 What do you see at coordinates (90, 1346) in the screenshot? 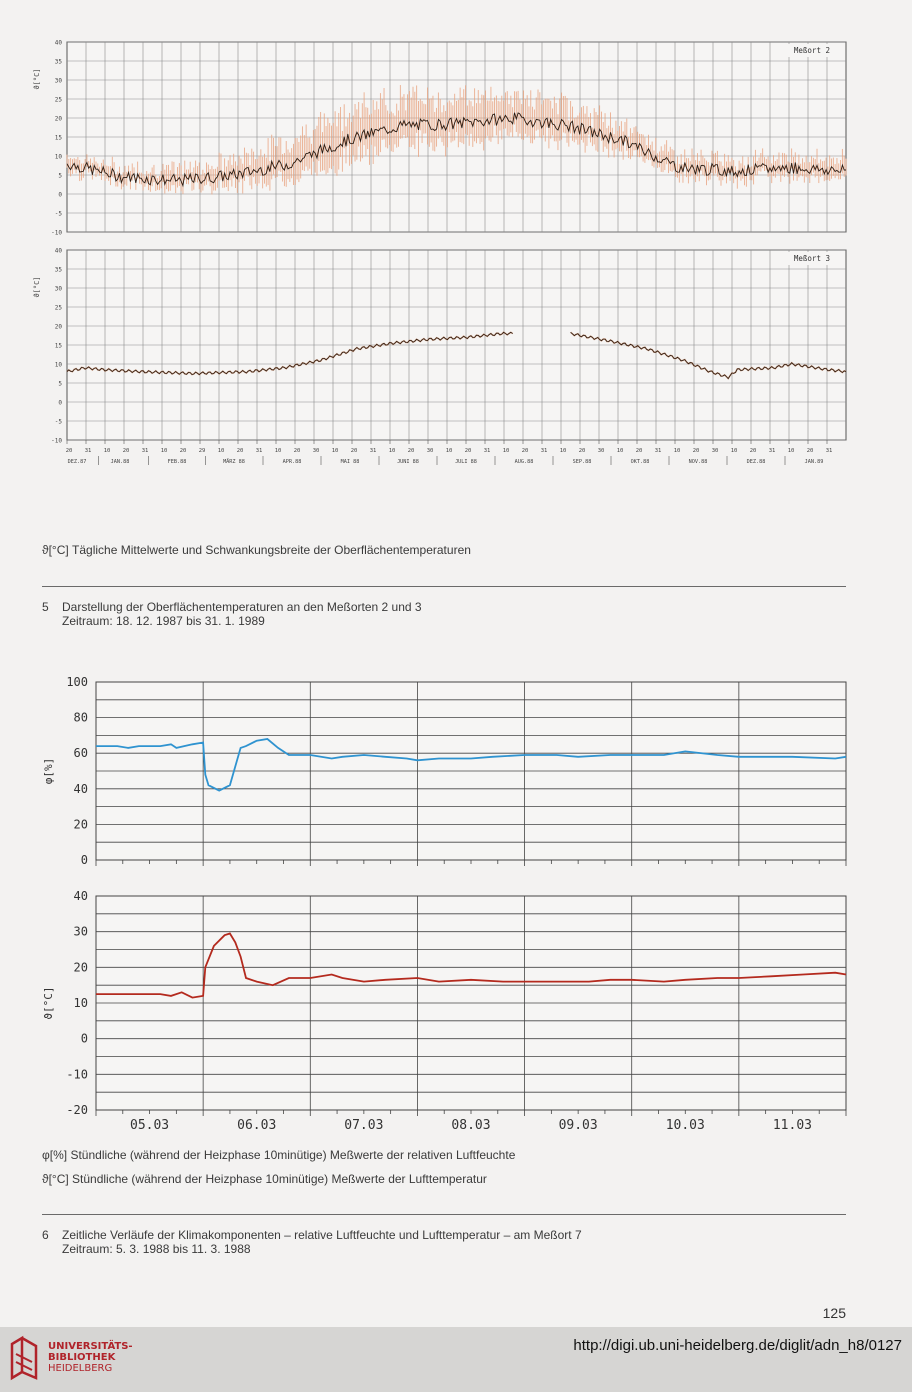
I see `logo-line-1: UNIVERSITÄTS-` at bounding box center [90, 1346].